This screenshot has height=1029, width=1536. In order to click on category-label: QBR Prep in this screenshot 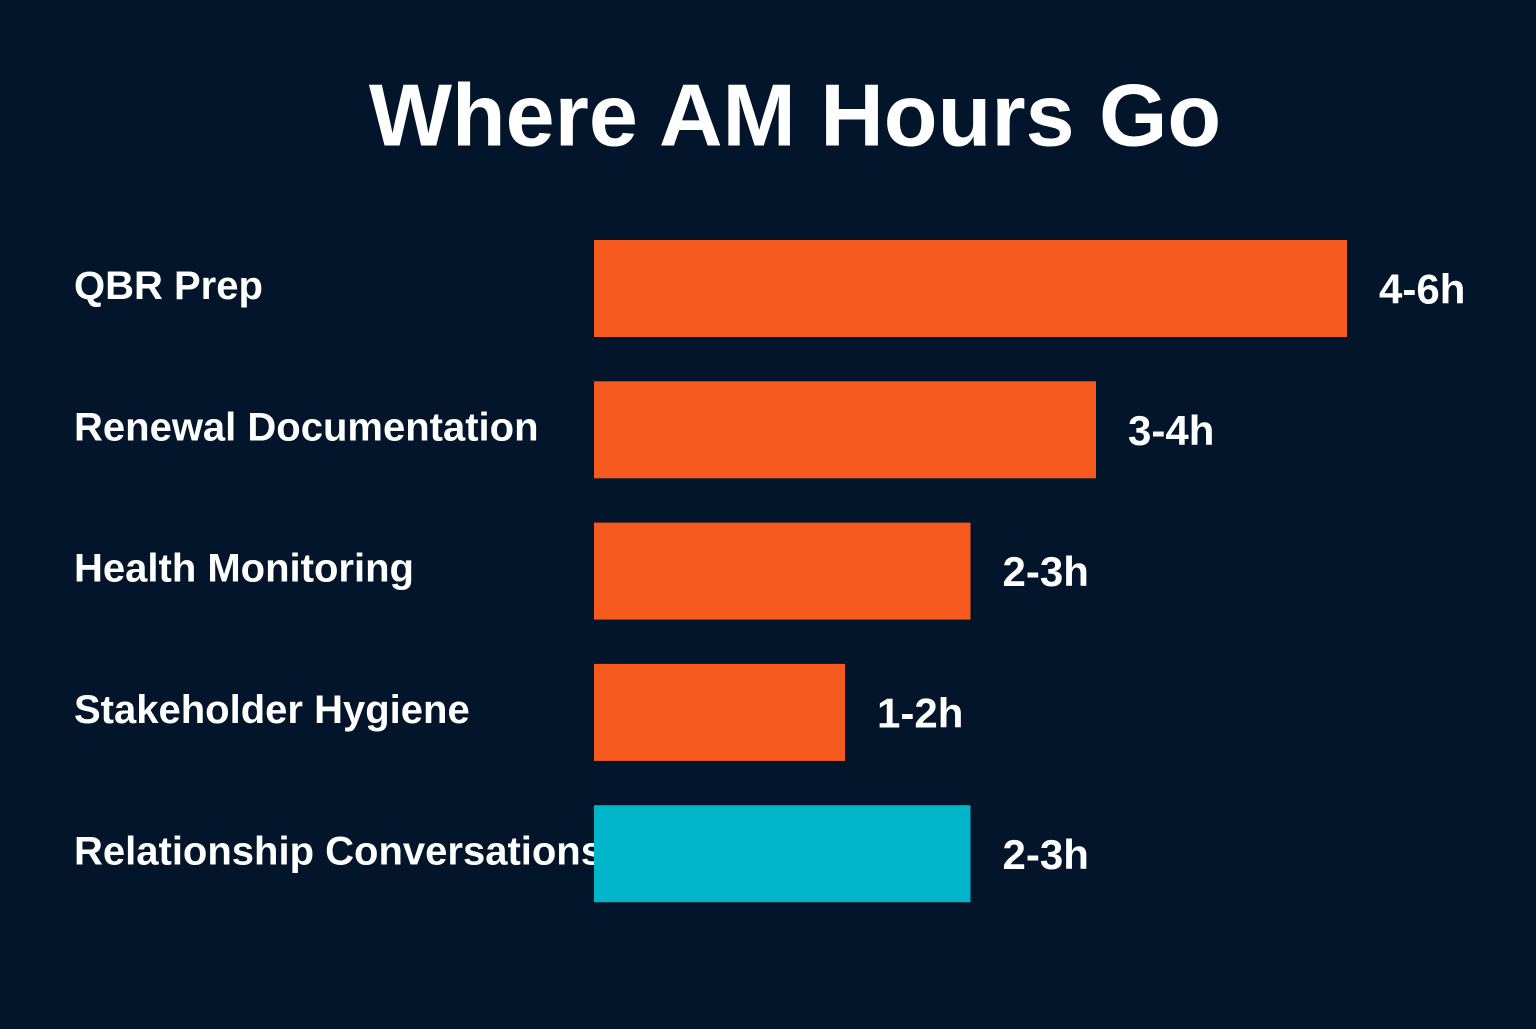, I will do `click(168, 286)`.